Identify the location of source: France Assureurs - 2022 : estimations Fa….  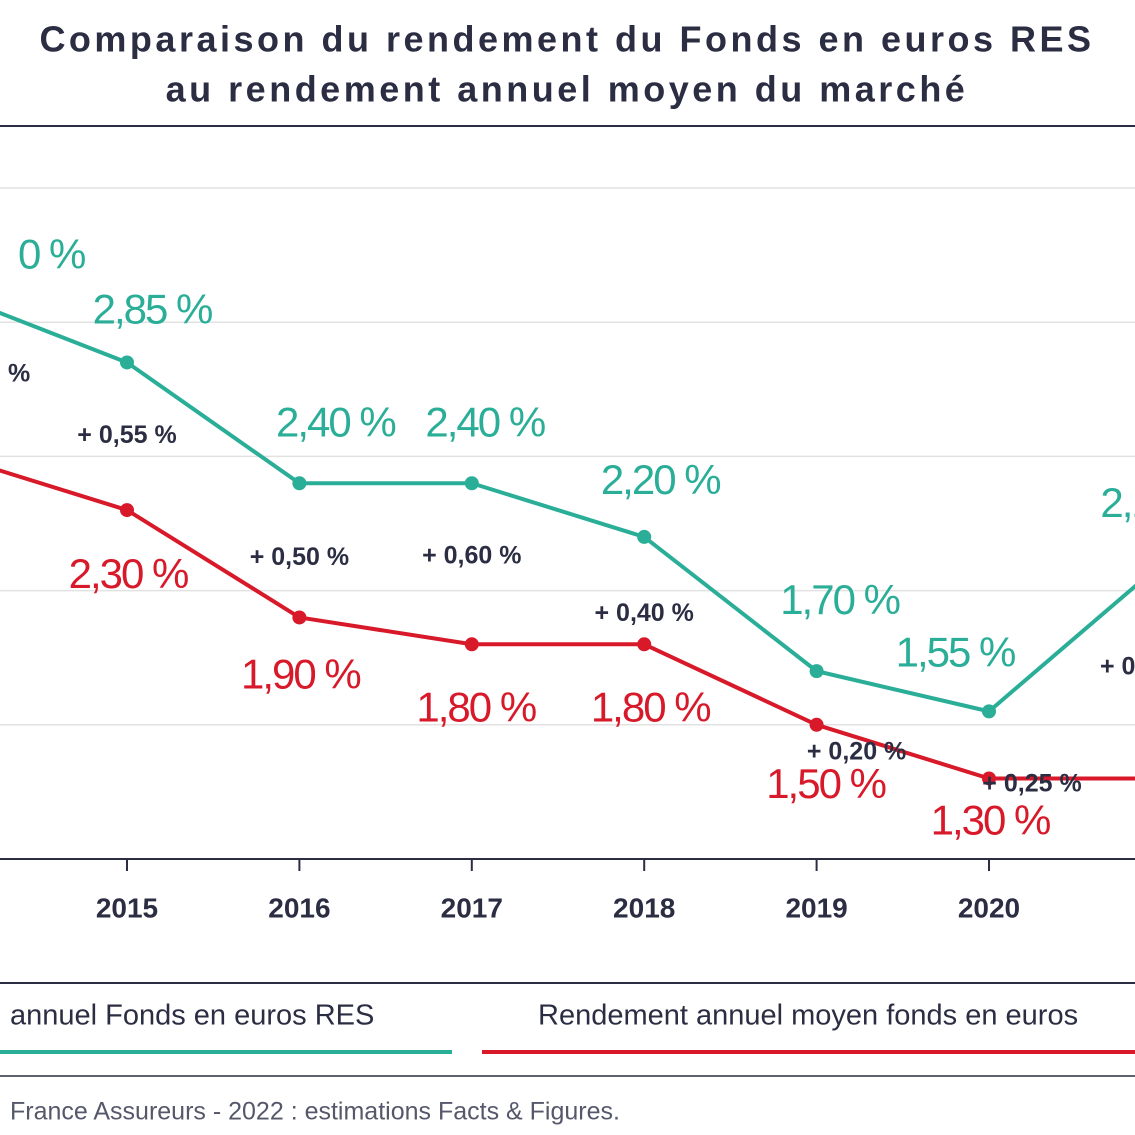
(315, 1112).